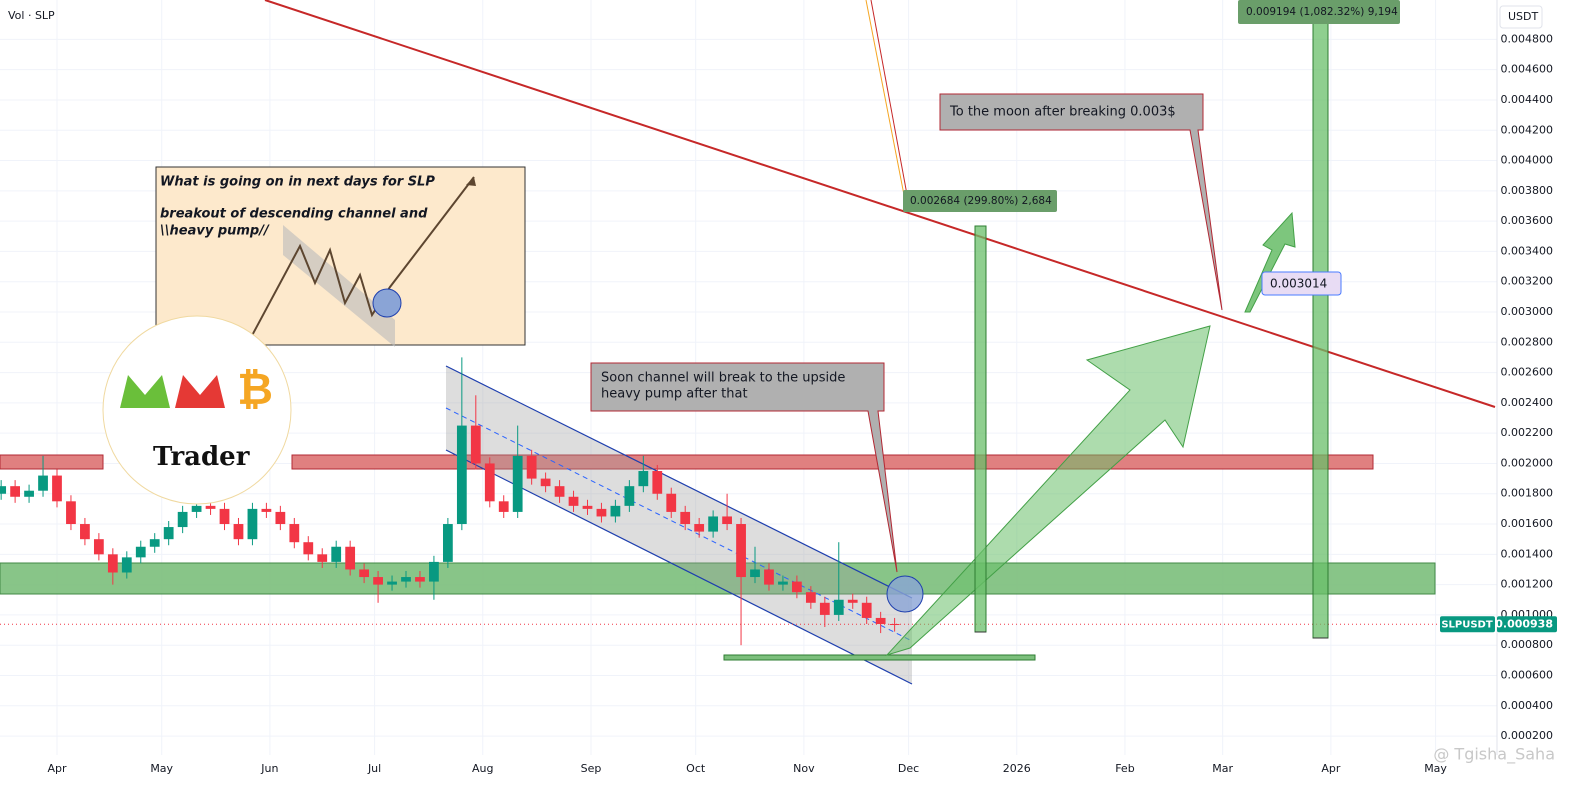  What do you see at coordinates (1017, 768) in the screenshot?
I see `x-tick-label: 2026` at bounding box center [1017, 768].